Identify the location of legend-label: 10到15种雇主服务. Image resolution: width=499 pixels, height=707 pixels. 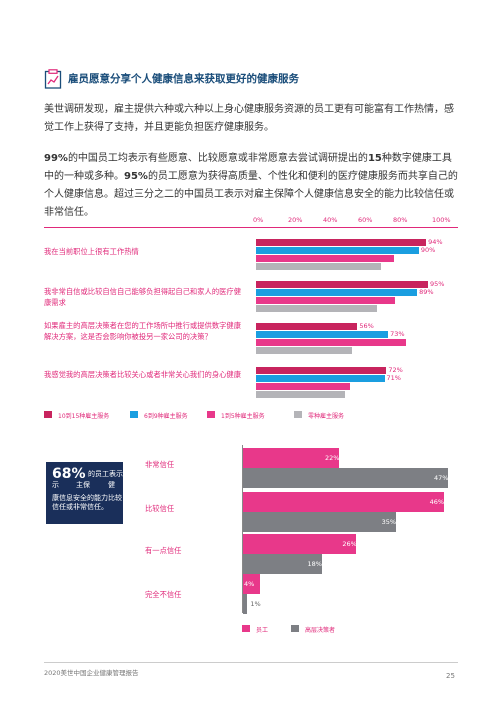
(84, 416).